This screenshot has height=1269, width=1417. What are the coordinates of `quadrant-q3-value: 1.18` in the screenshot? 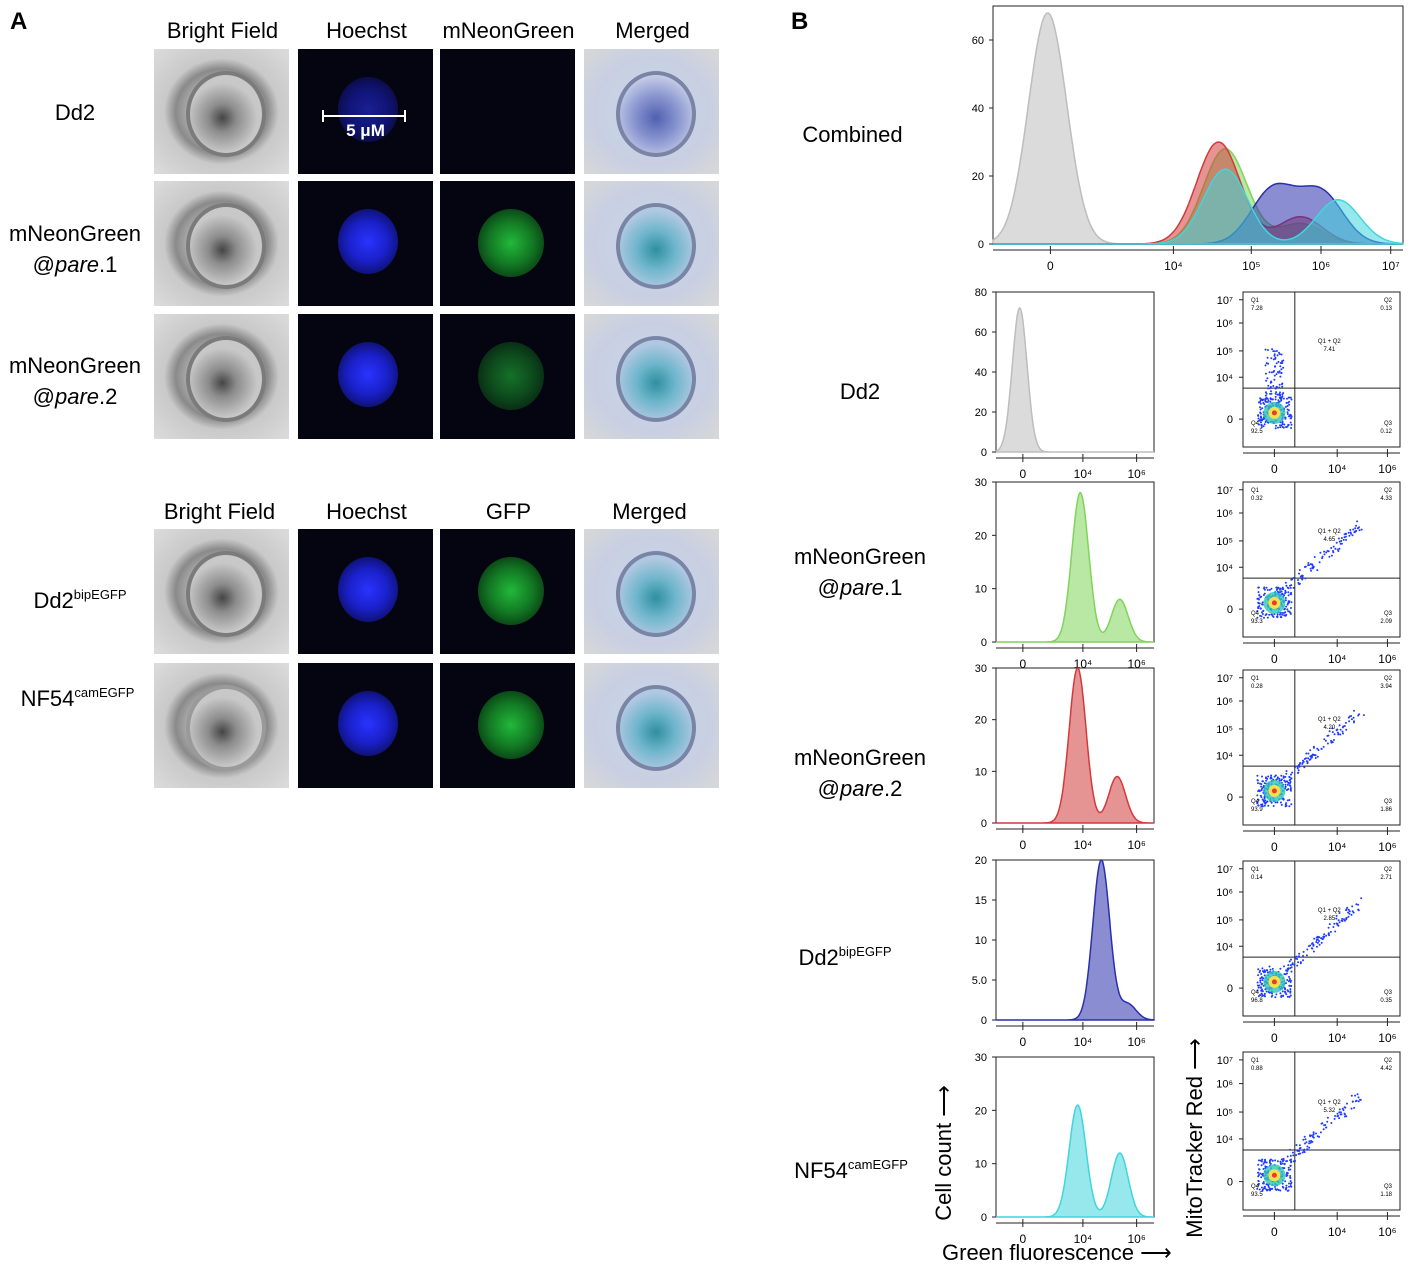 It's located at (1386, 1195).